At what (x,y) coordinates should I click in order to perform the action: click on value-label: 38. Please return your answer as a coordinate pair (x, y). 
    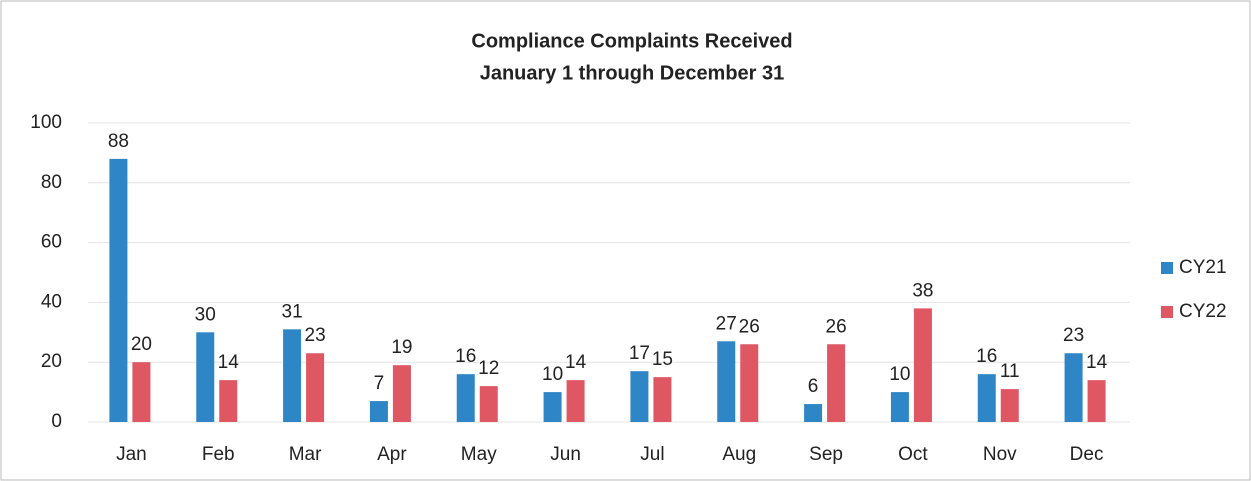
    Looking at the image, I should click on (922, 290).